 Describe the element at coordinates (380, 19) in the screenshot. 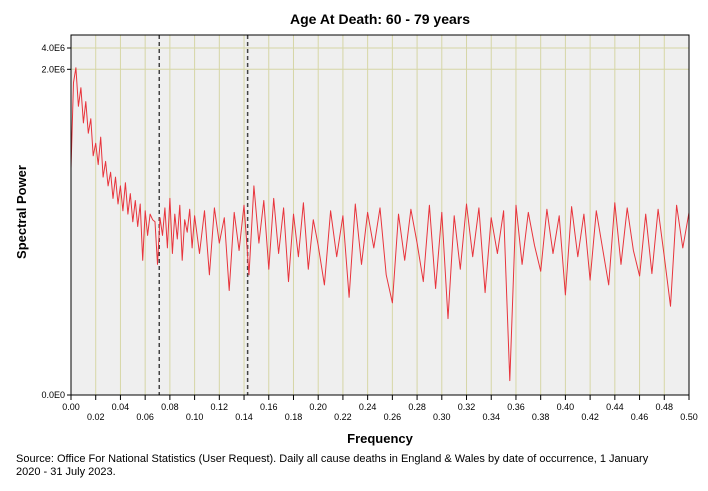

I see `chart-title: Age At Death: 60 - 79 years` at that location.